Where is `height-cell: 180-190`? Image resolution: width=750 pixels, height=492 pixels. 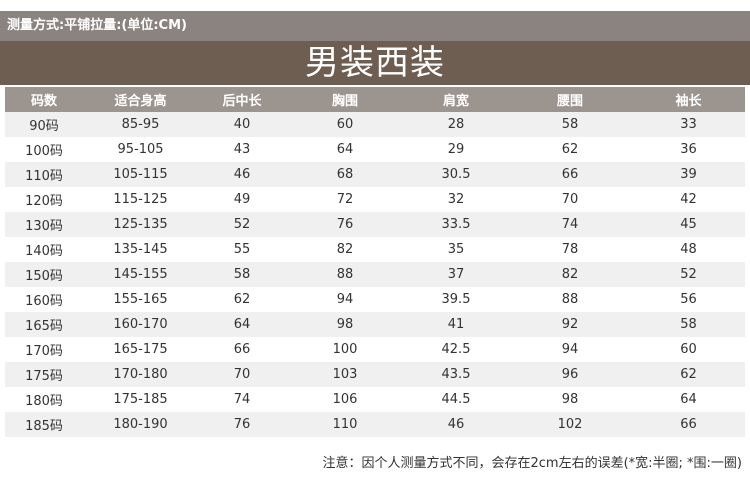 height-cell: 180-190 is located at coordinates (140, 424).